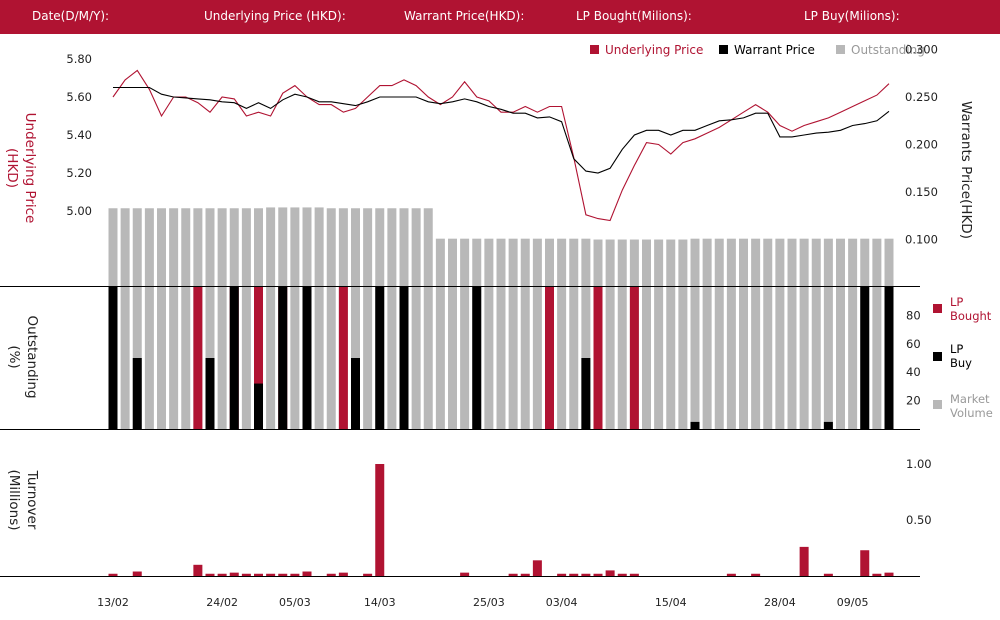  I want to click on right-tick-label: 0.250, so click(921, 97).